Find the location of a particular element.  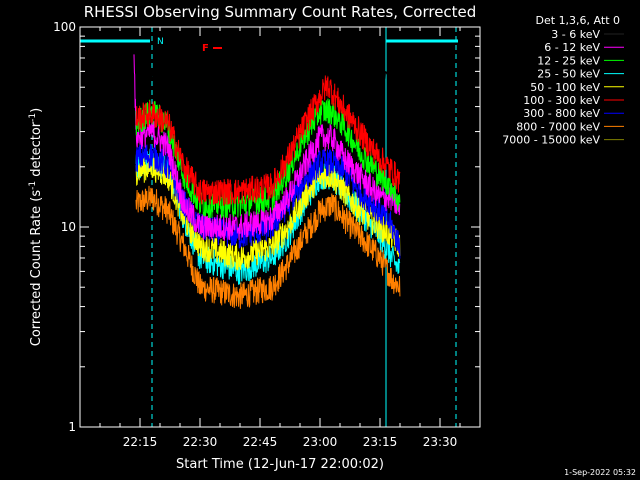

legend-title: Det 1,3,6, Att 0 is located at coordinates (578, 20).